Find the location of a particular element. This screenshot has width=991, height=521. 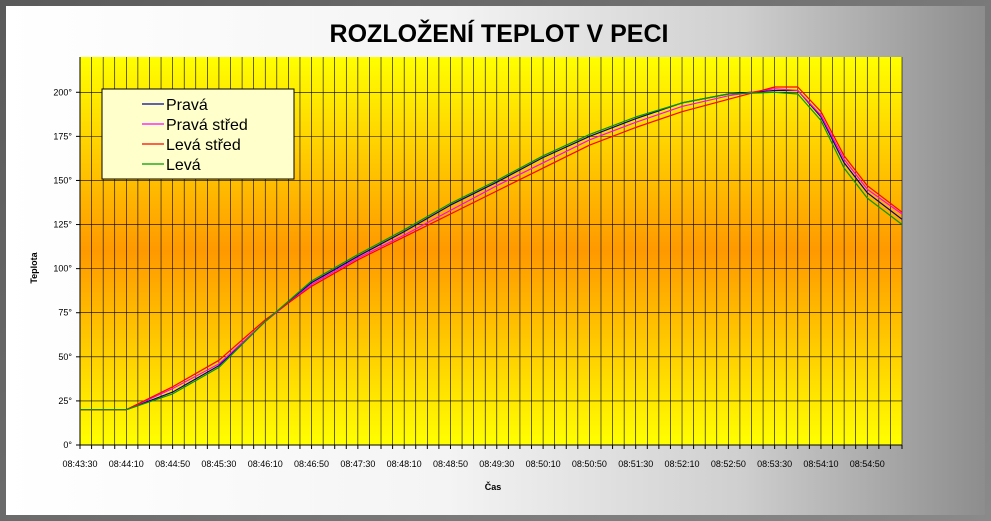

x-tick-label: 08:49:30 is located at coordinates (496, 464).